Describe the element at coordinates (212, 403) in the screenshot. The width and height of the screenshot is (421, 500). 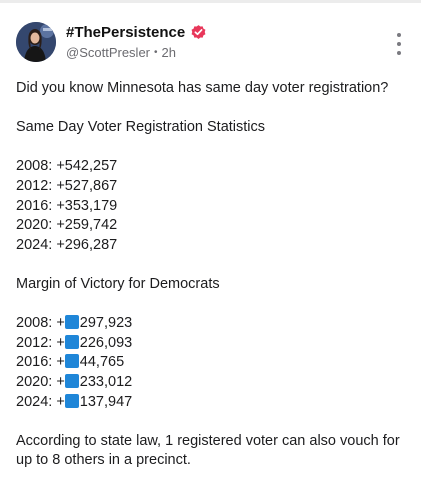
I see `margin-stat: 2024: + 137,947` at that location.